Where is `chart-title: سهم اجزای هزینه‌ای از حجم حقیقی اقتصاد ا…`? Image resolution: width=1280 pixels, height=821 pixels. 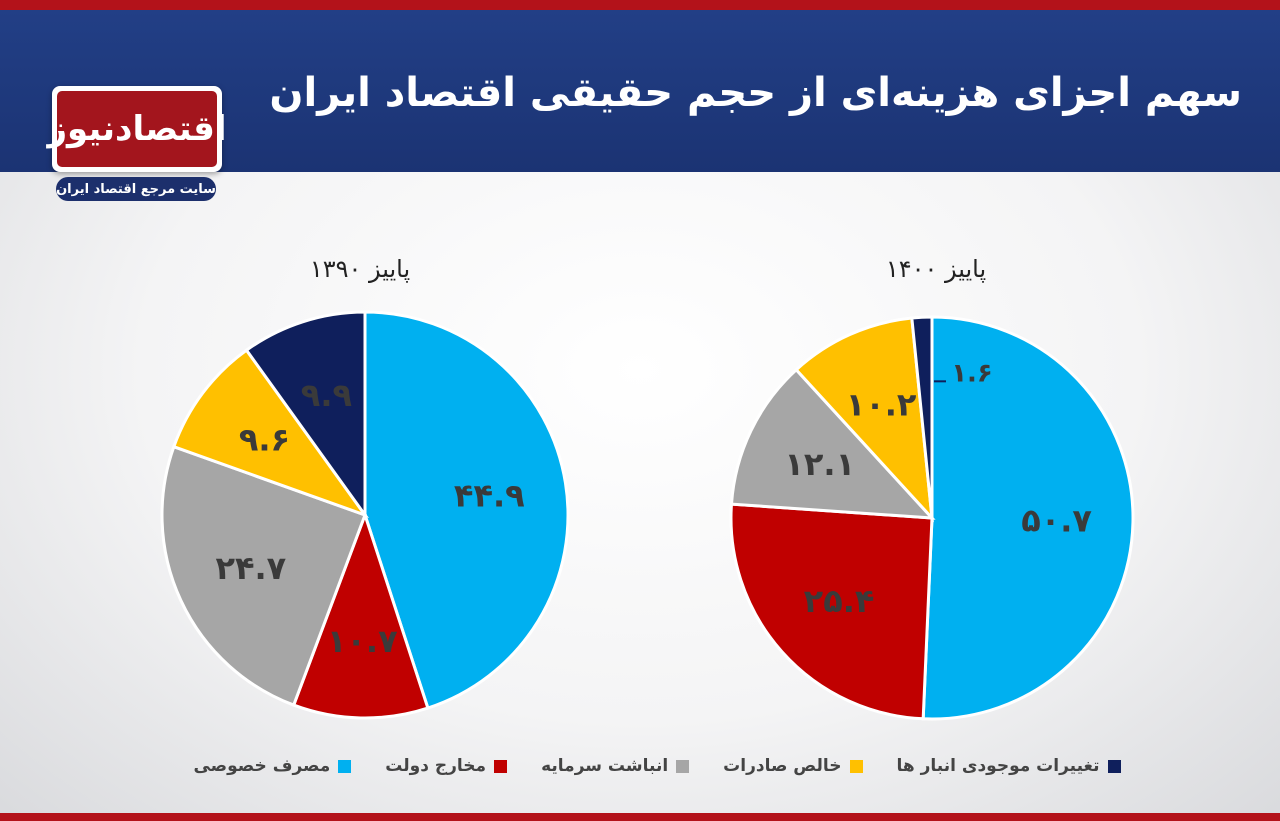
chart-title: سهم اجزای هزینه‌ای از حجم حقیقی اقتصاد ا… is located at coordinates (755, 93).